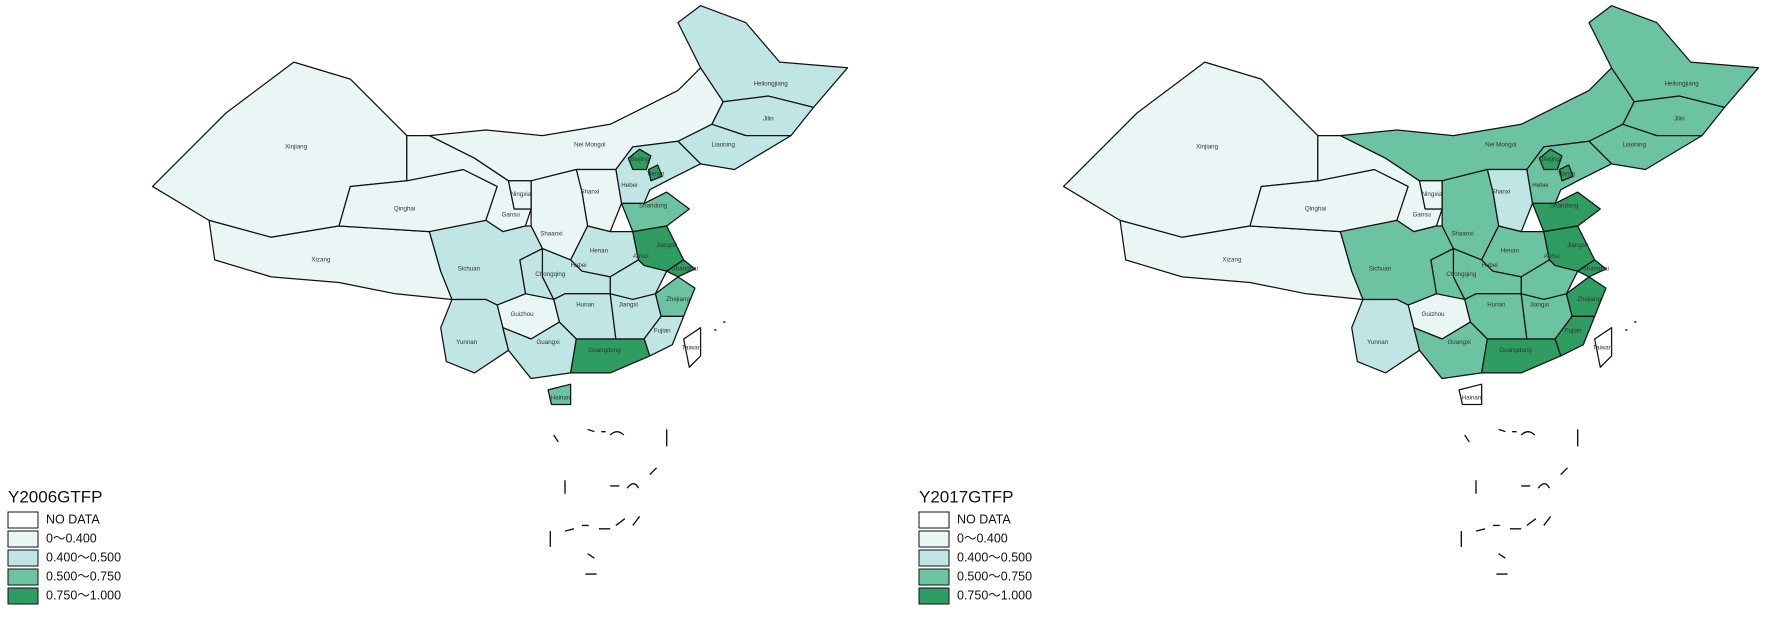 This screenshot has width=1772, height=625. I want to click on province-label: Xizang, so click(321, 260).